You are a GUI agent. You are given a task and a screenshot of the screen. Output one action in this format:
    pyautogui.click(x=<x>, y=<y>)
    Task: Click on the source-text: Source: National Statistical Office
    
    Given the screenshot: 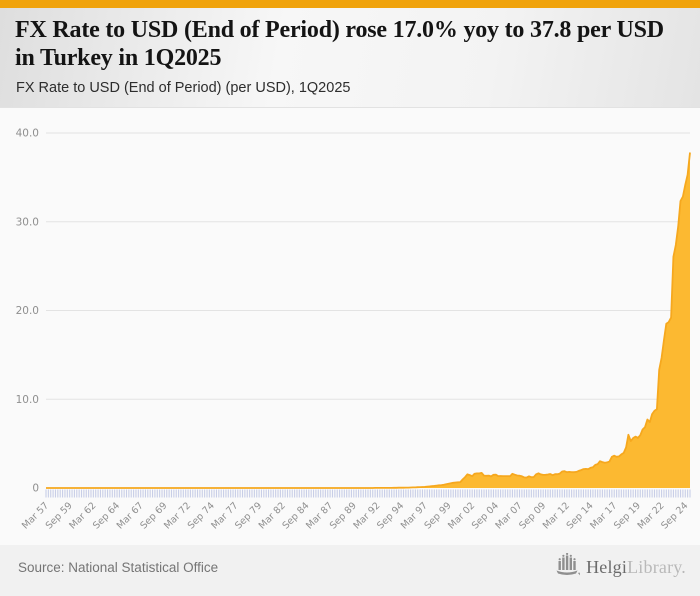 What is the action you would take?
    pyautogui.click(x=118, y=567)
    